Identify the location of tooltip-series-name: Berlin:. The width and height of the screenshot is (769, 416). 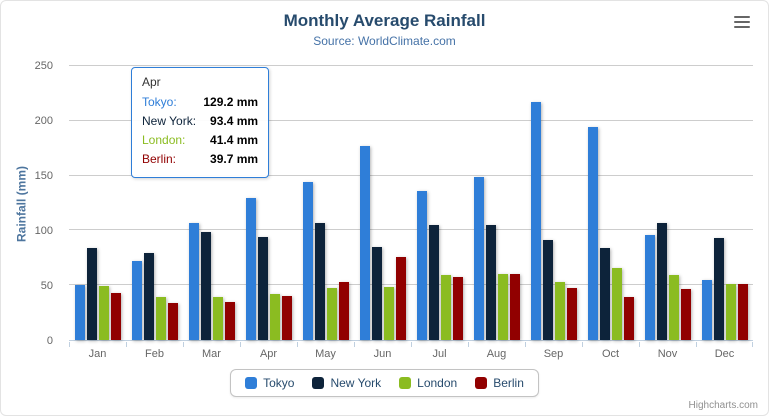
(159, 159).